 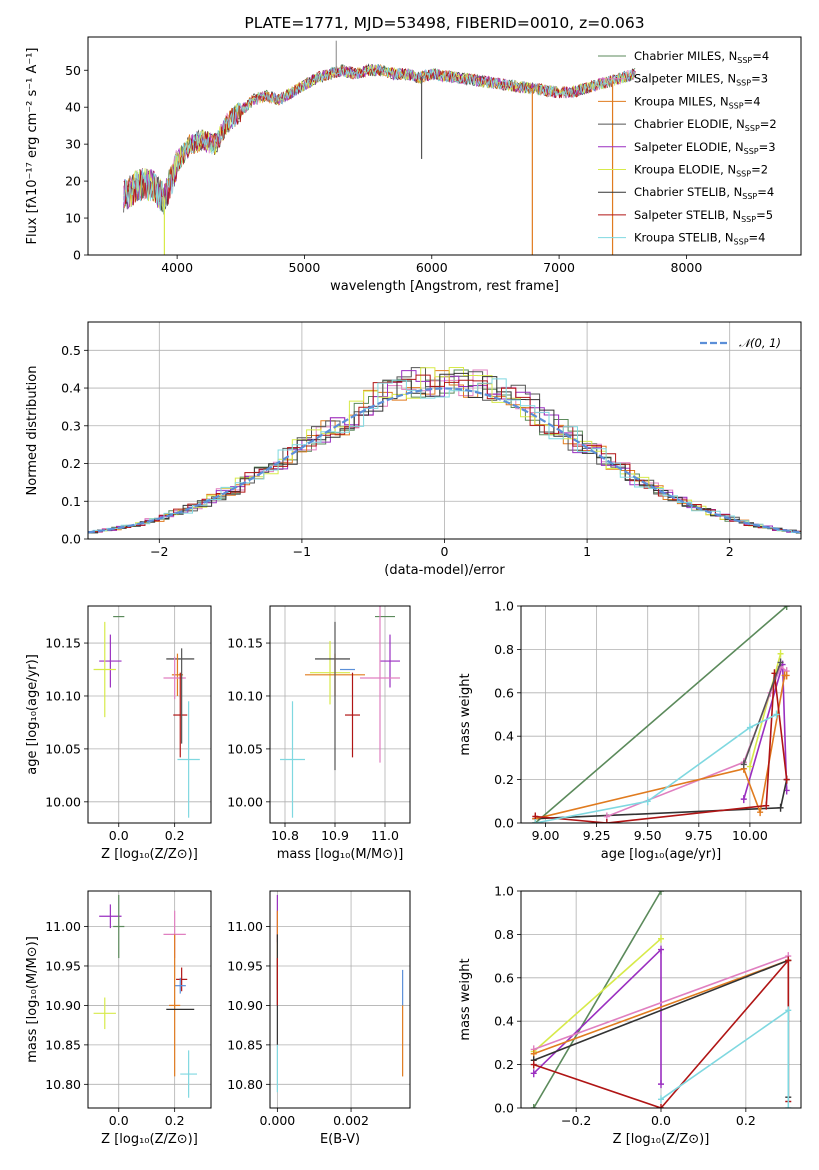 I want to click on y-tick-label: 0.1, so click(x=71, y=501).